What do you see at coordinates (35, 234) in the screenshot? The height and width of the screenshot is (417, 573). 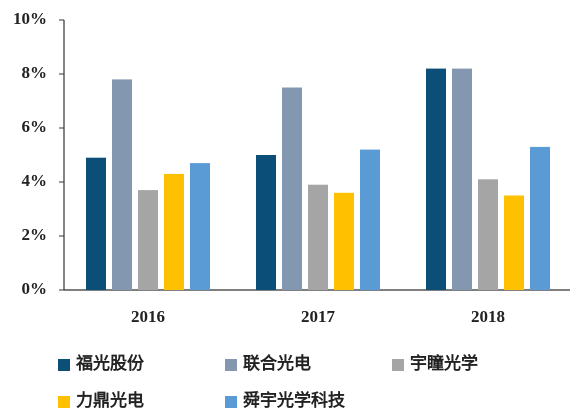 I see `y-tick-label: 2%` at bounding box center [35, 234].